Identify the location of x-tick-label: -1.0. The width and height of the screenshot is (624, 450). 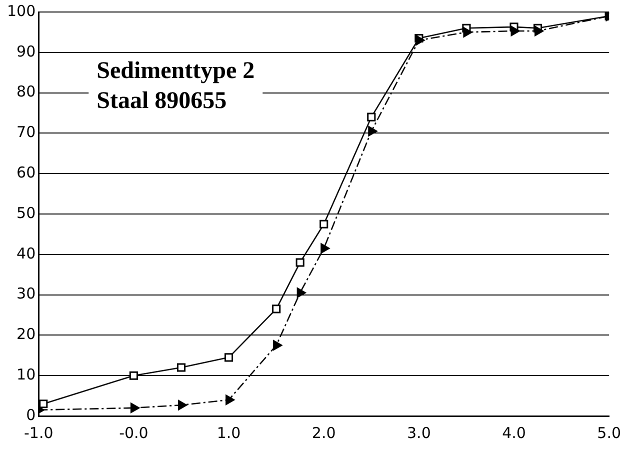
(39, 433).